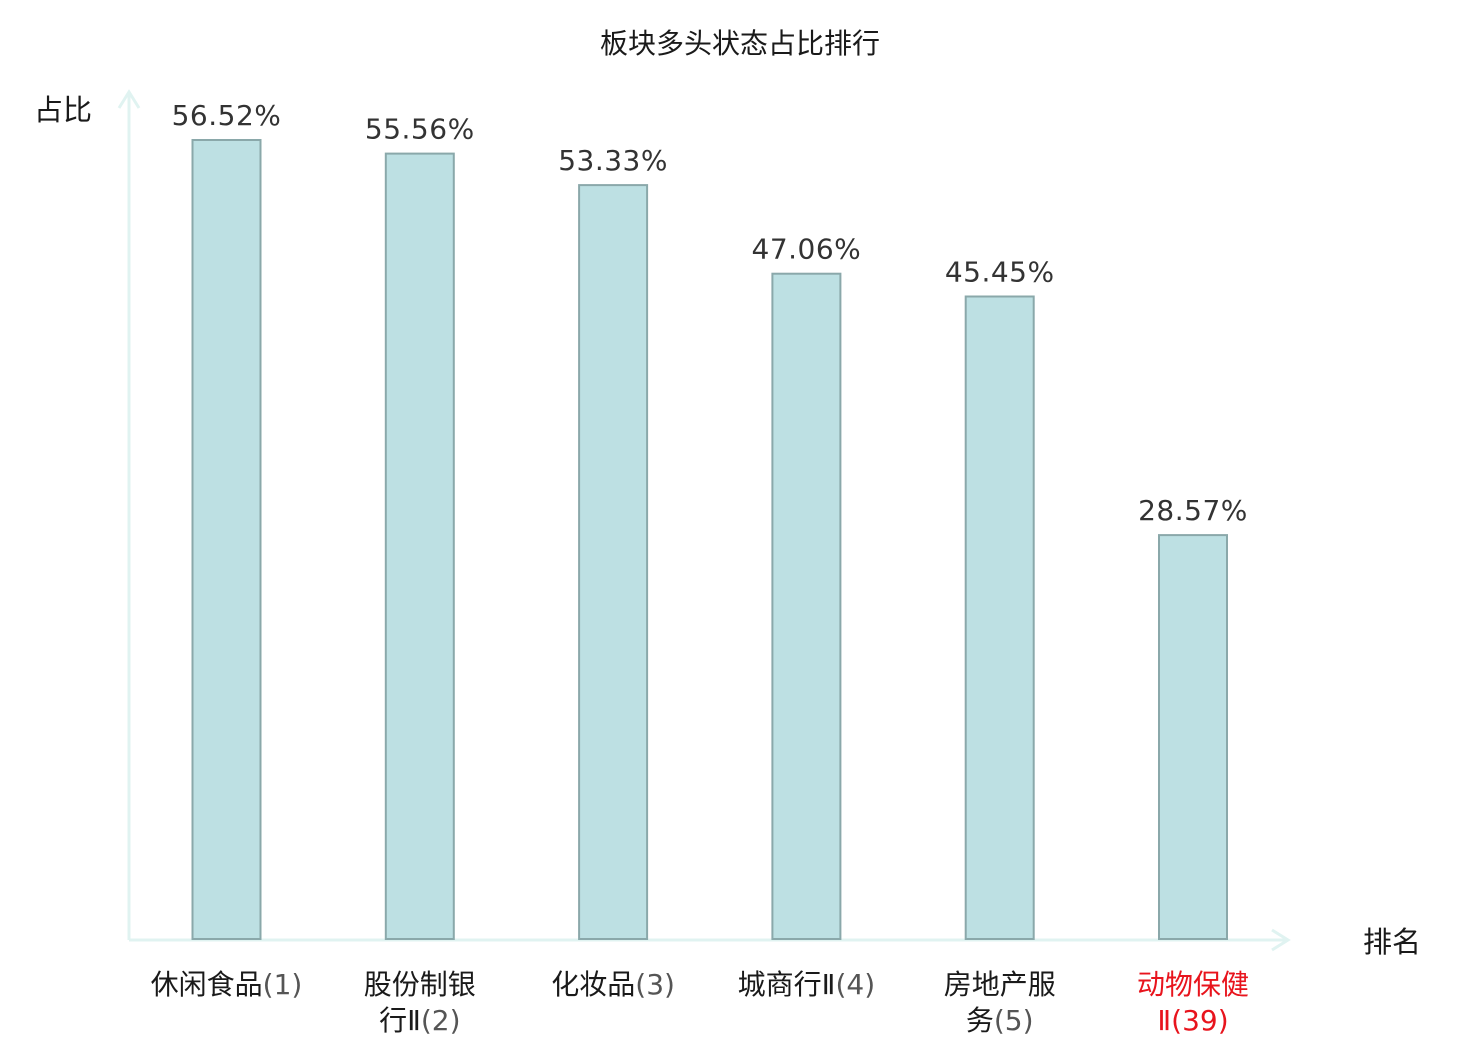  Describe the element at coordinates (613, 160) in the screenshot. I see `value-label-3: 53.33%` at that location.